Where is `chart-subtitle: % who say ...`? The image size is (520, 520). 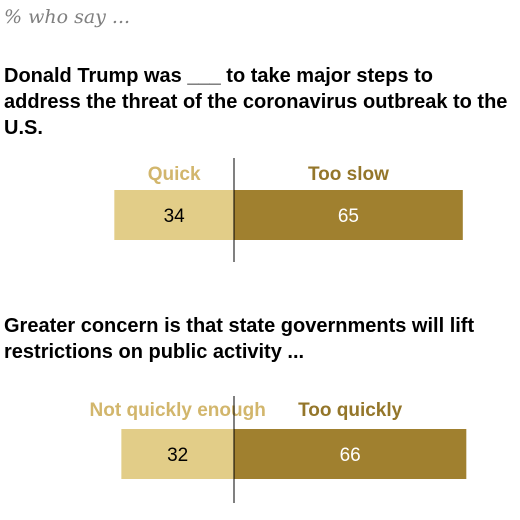 chart-subtitle: % who say ... is located at coordinates (67, 17).